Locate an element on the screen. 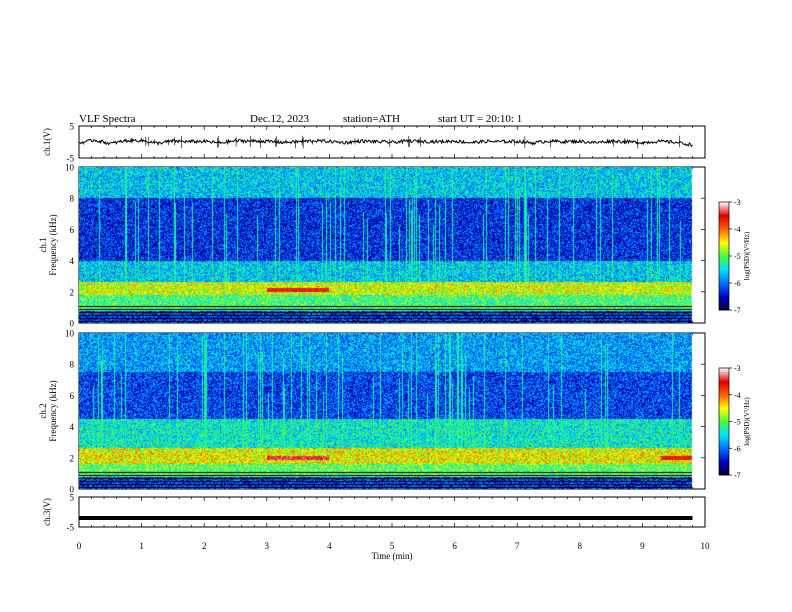  y-tick-label: 8 is located at coordinates (72, 199).